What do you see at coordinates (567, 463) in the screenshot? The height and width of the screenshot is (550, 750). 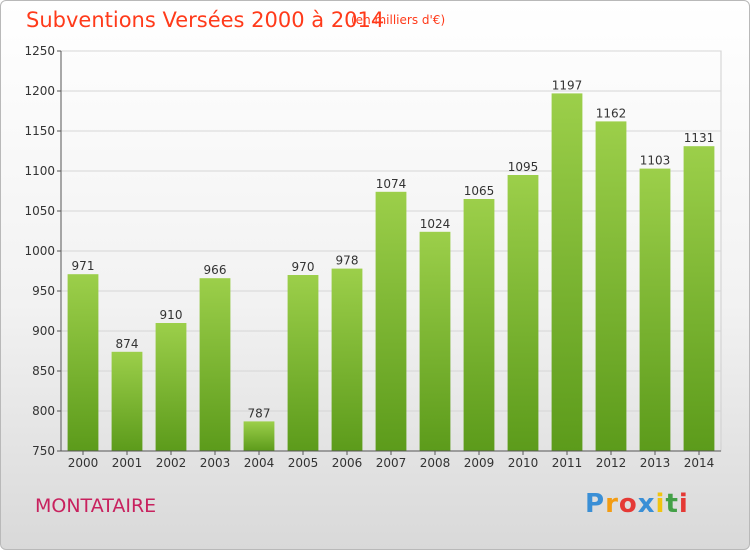 I see `x-tick-label: 2011` at bounding box center [567, 463].